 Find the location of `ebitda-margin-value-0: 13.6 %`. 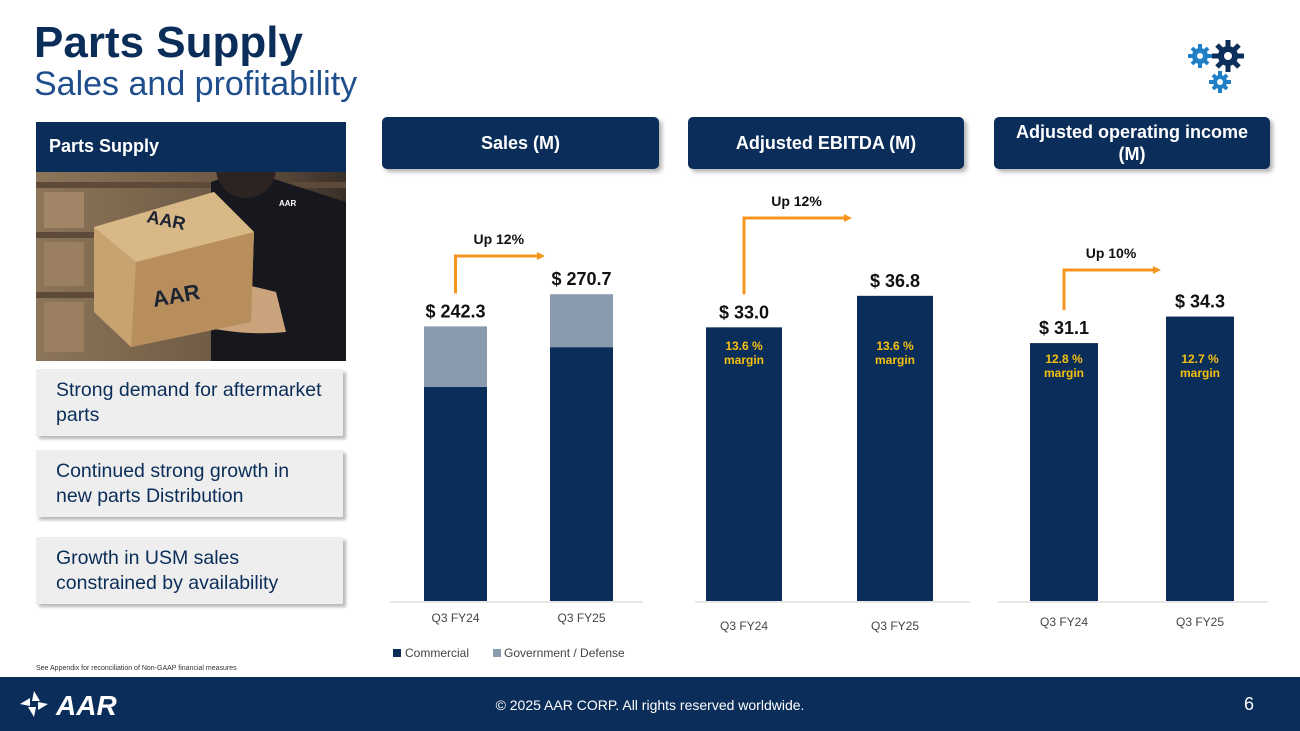

ebitda-margin-value-0: 13.6 % is located at coordinates (744, 346).